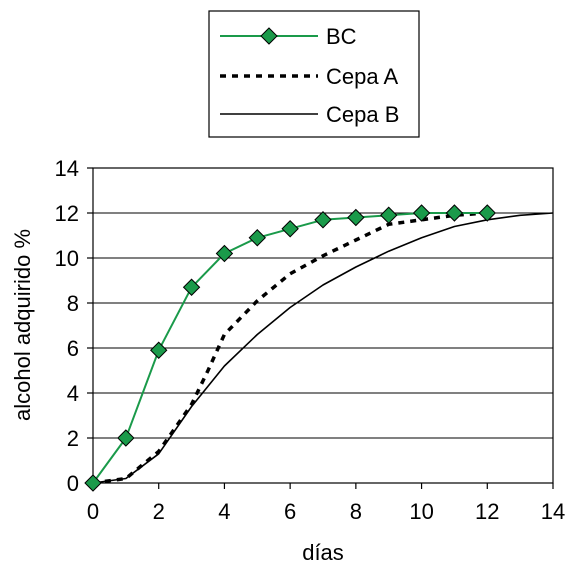  I want to click on x-tick-label-6: 6, so click(290, 511).